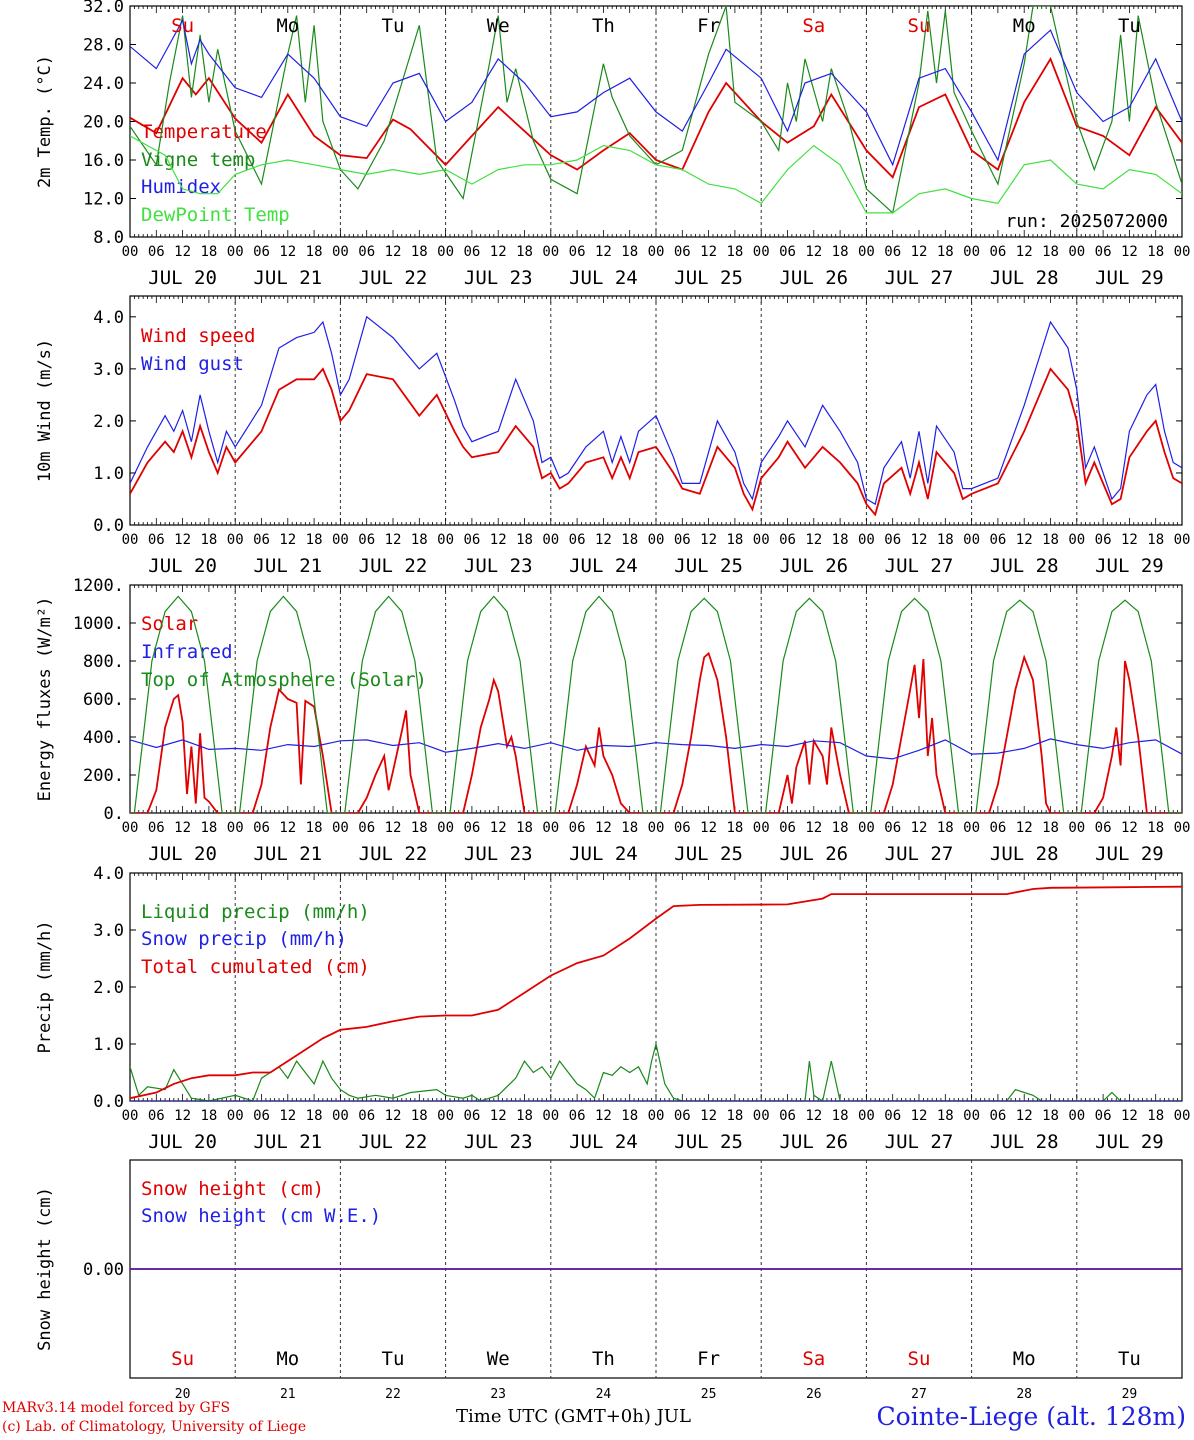 Image resolution: width=1194 pixels, height=1440 pixels. What do you see at coordinates (98, 586) in the screenshot?
I see `y-tick-label: 1200.` at bounding box center [98, 586].